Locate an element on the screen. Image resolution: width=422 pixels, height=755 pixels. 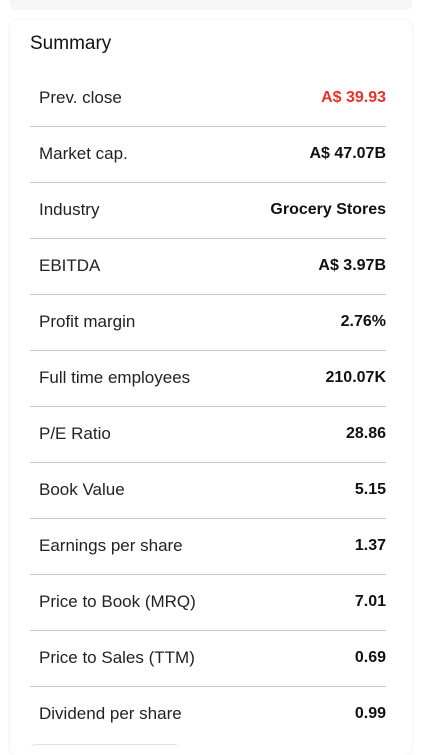
row-label: Profit margin is located at coordinates (87, 321).